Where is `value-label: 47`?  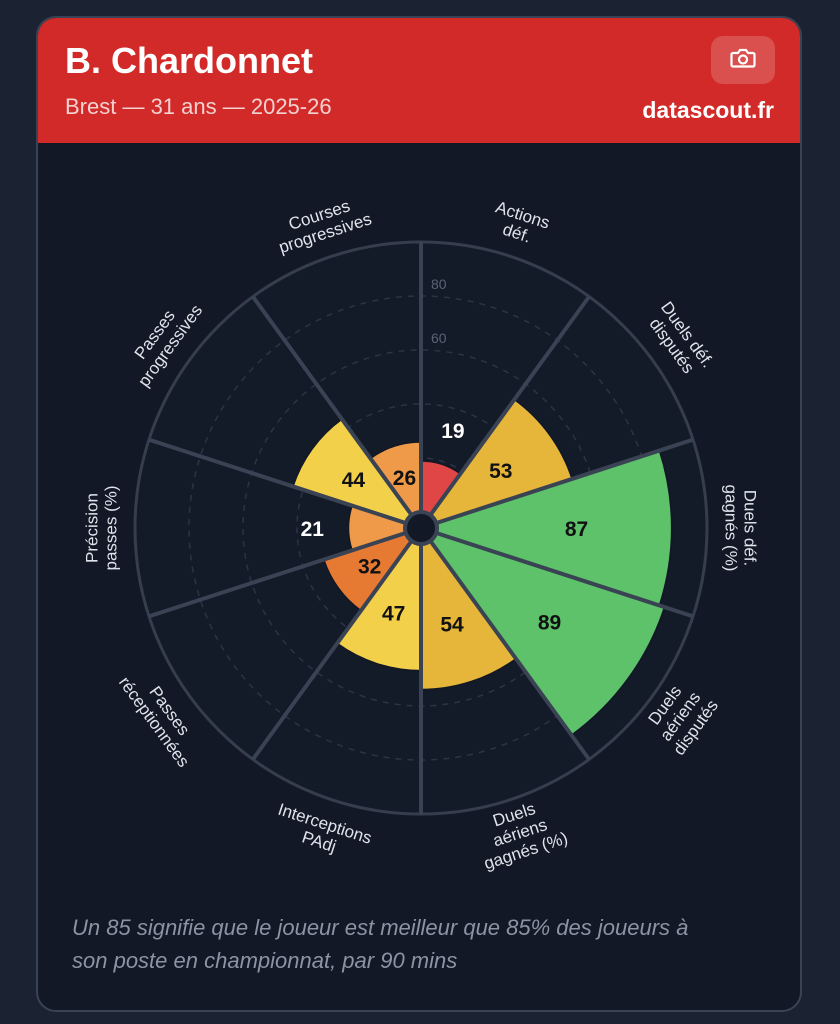 value-label: 47 is located at coordinates (393, 613).